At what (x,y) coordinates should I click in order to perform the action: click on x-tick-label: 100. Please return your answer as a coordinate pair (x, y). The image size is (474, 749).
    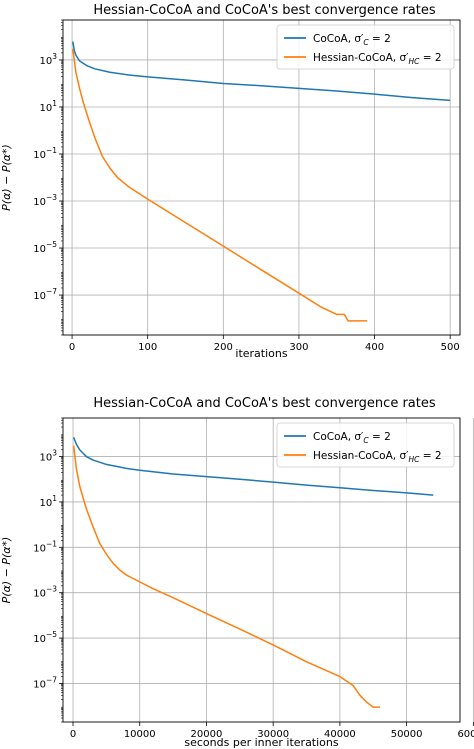
    Looking at the image, I should click on (147, 347).